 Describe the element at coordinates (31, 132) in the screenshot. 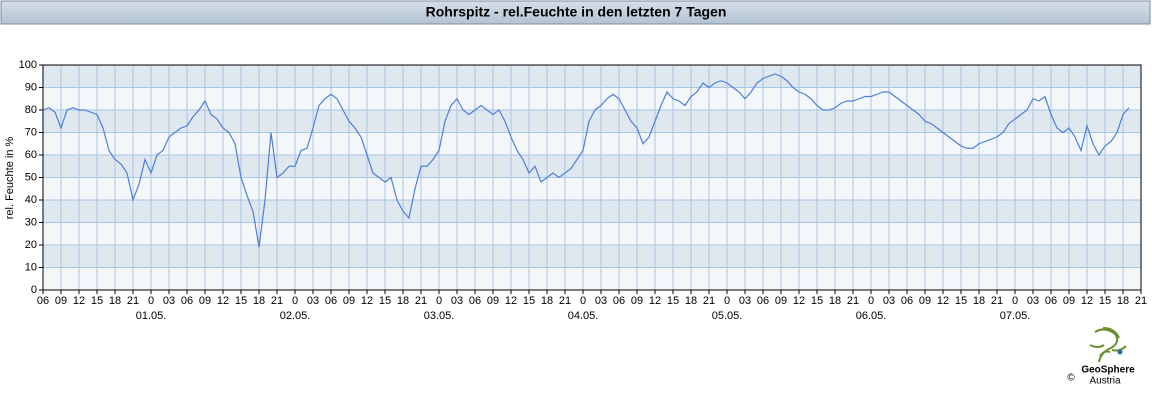

I see `y-tick-label: 70` at that location.